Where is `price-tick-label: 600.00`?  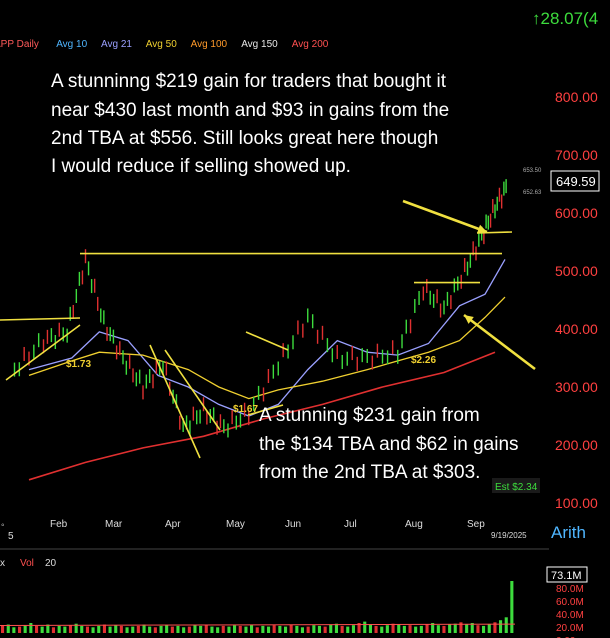
price-tick-label: 600.00 is located at coordinates (576, 213).